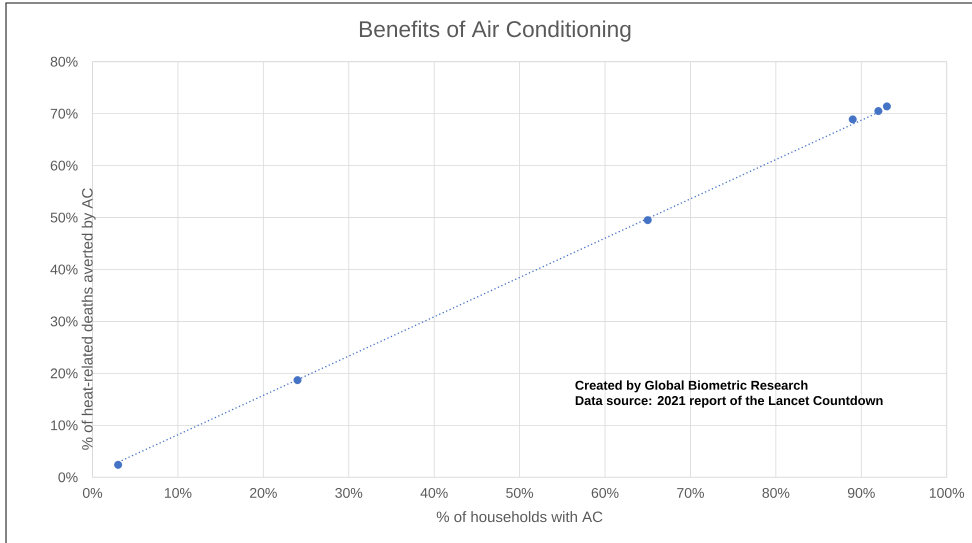  What do you see at coordinates (690, 493) in the screenshot?
I see `x-tick-label: 70%` at bounding box center [690, 493].